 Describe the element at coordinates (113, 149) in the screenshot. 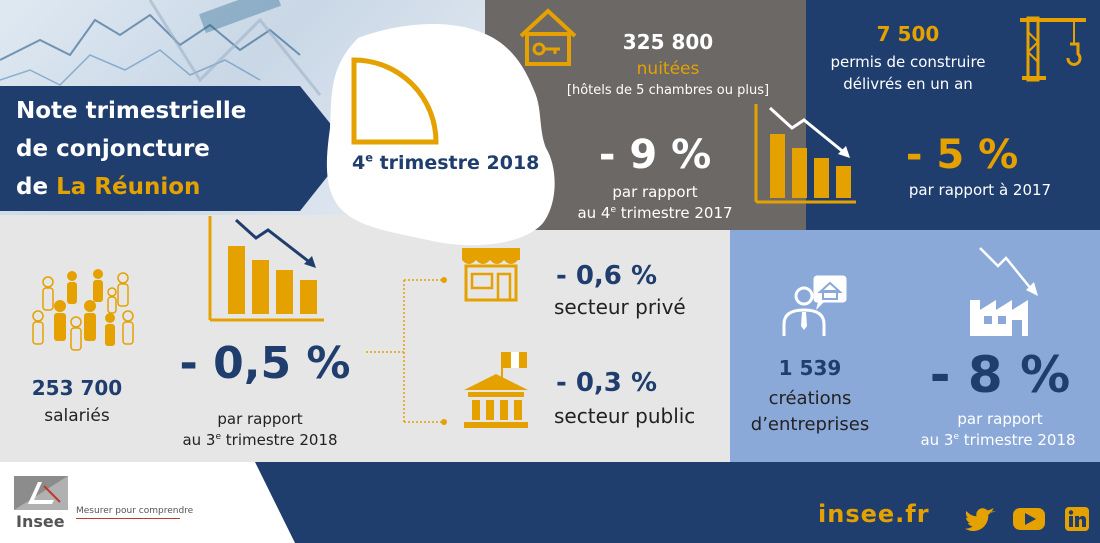

I see `page-title-line2: de conjoncture` at that location.